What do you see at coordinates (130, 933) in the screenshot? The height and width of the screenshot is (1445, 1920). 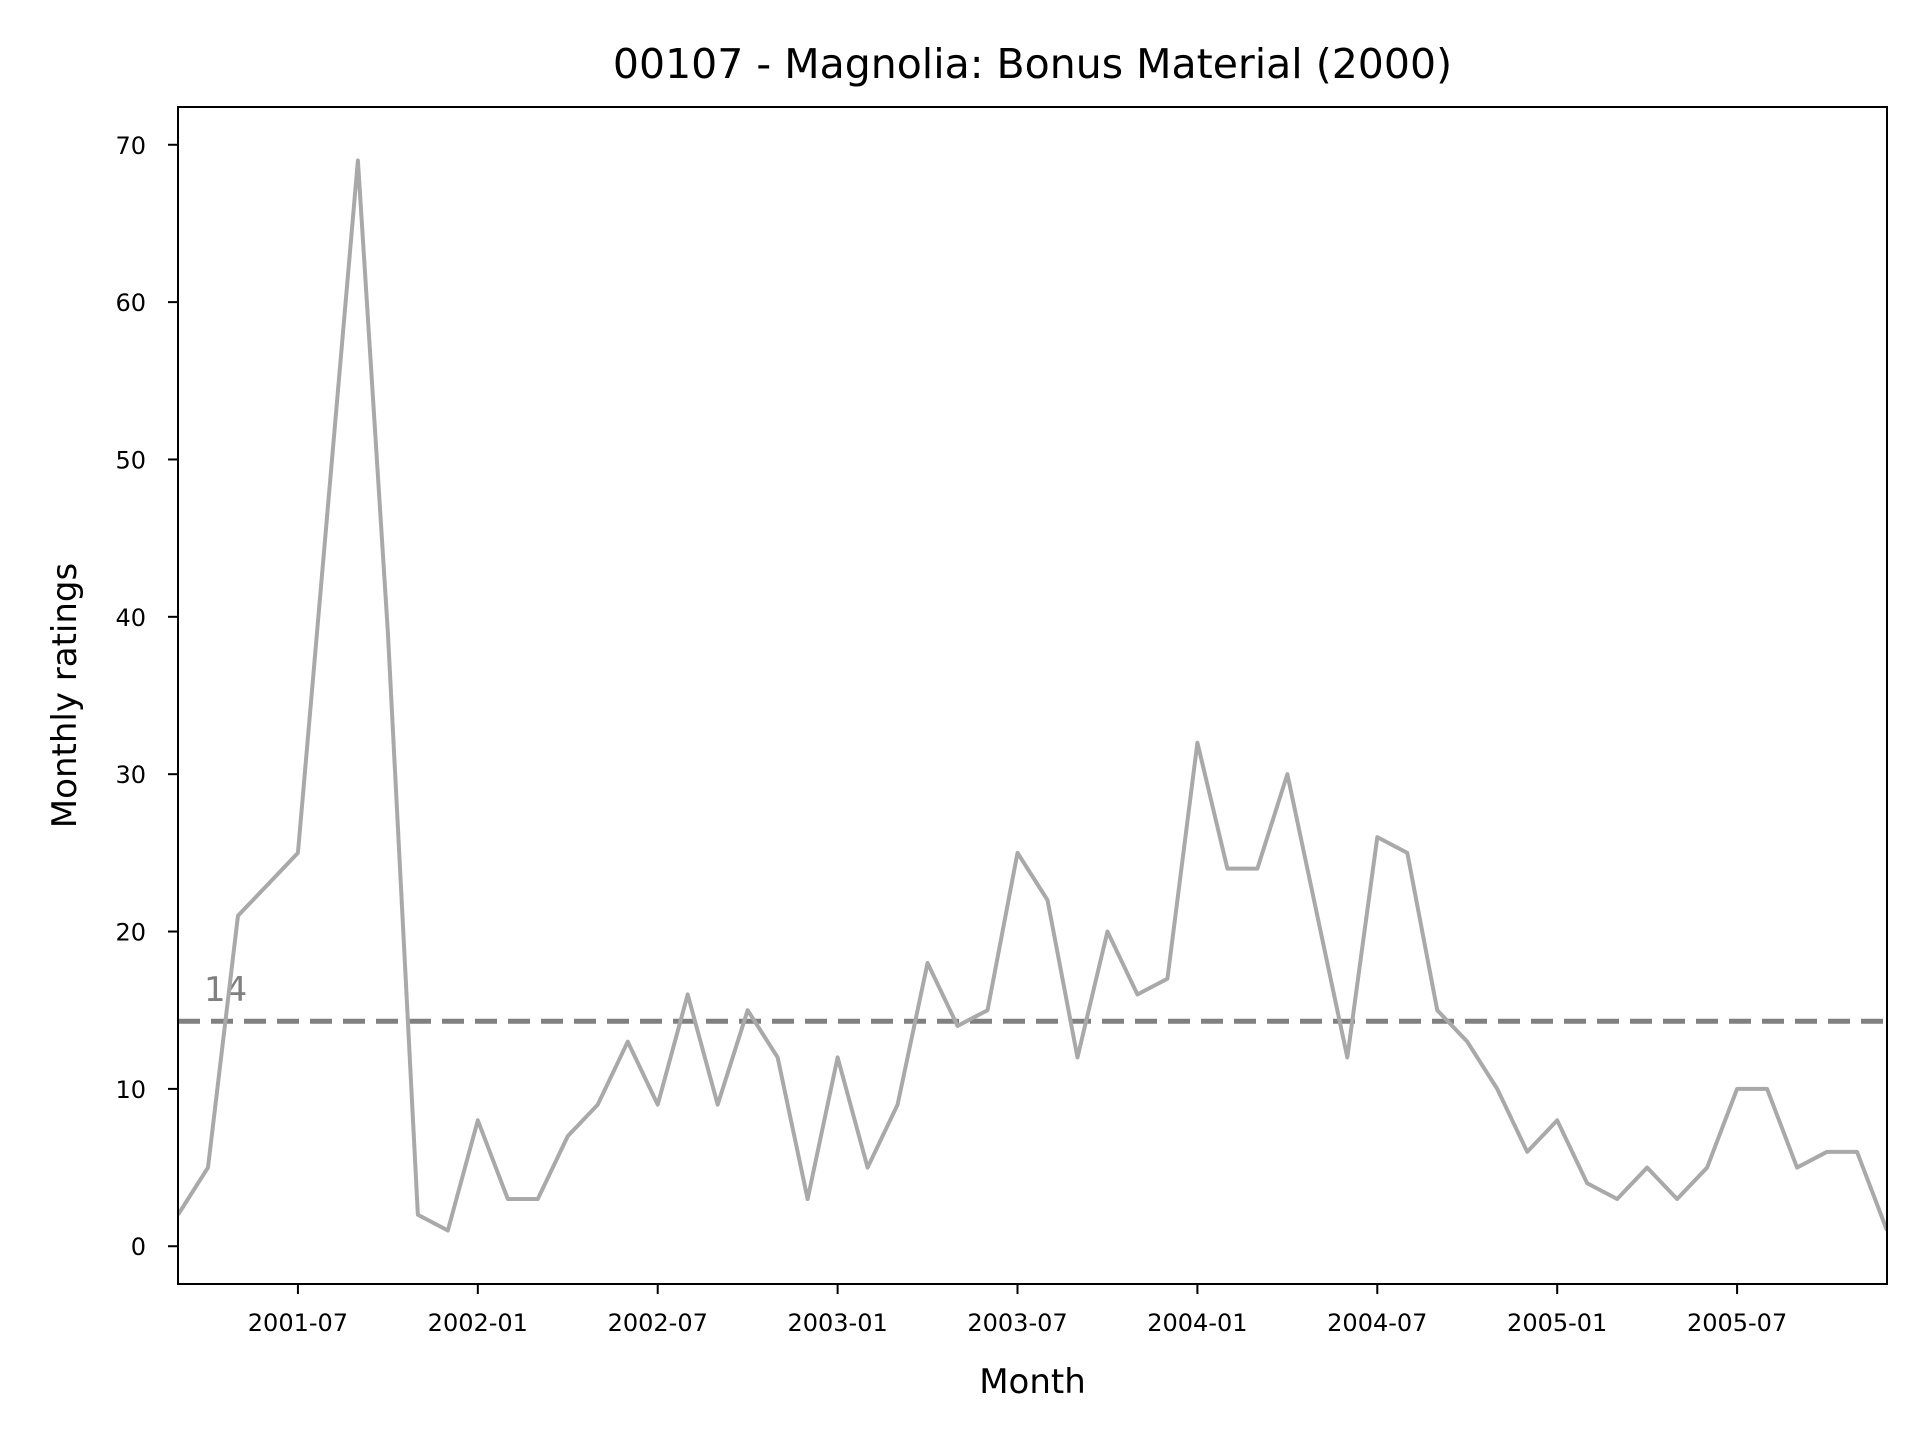 I see `y-tick-label: 20` at bounding box center [130, 933].